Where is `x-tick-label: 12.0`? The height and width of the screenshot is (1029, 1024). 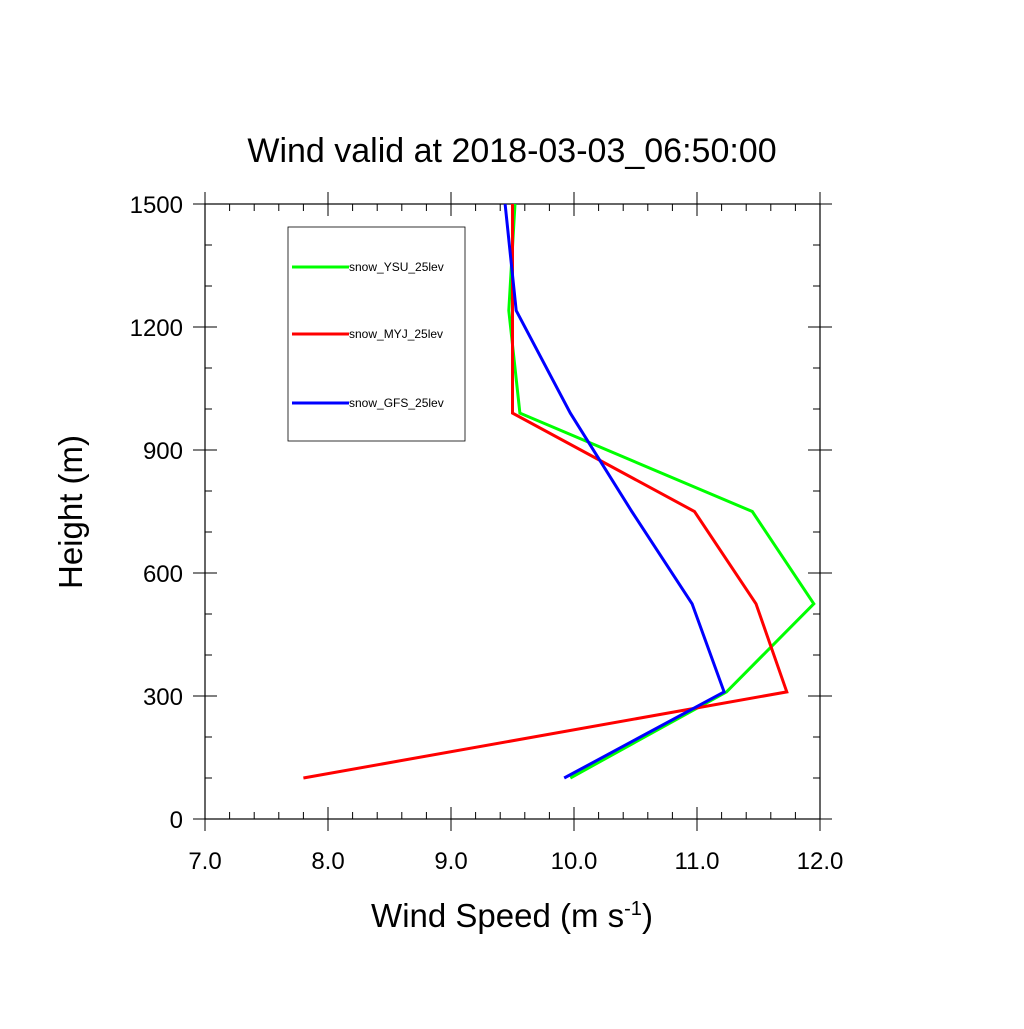 x-tick-label: 12.0 is located at coordinates (820, 861).